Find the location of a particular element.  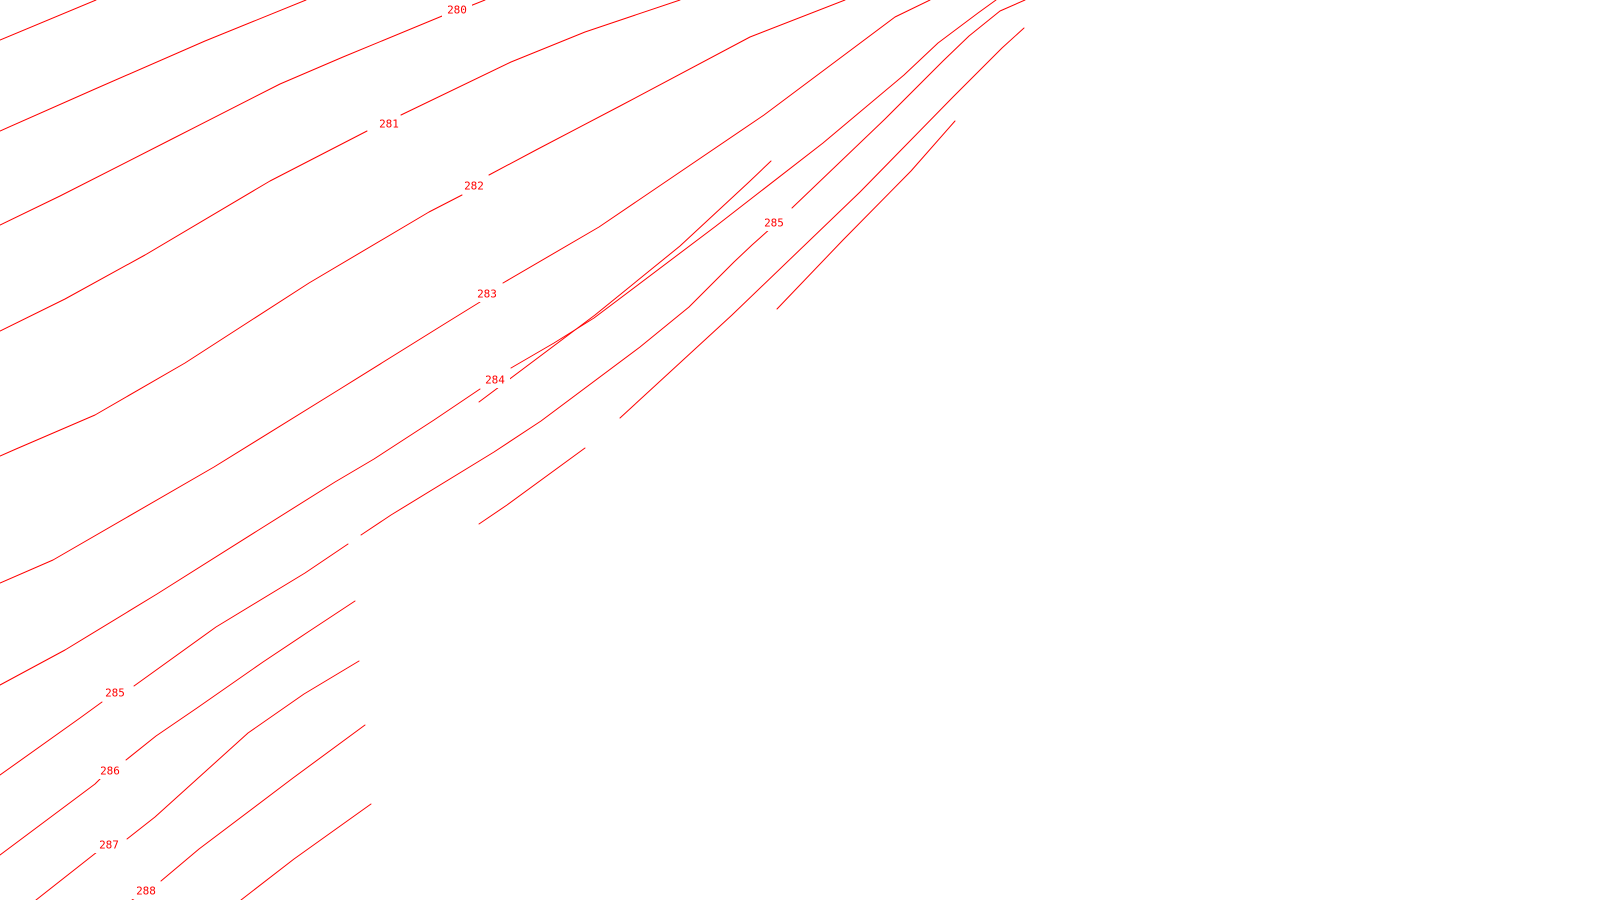

contour-line-285-gap-west is located at coordinates (51, 738).